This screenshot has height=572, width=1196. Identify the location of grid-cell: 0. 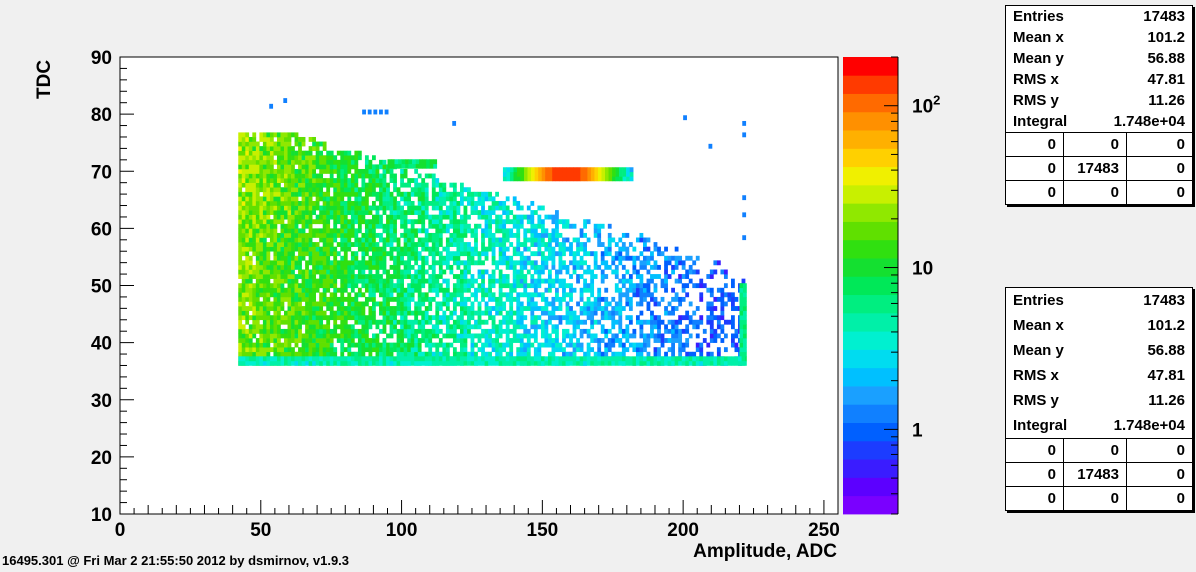
(1159, 474).